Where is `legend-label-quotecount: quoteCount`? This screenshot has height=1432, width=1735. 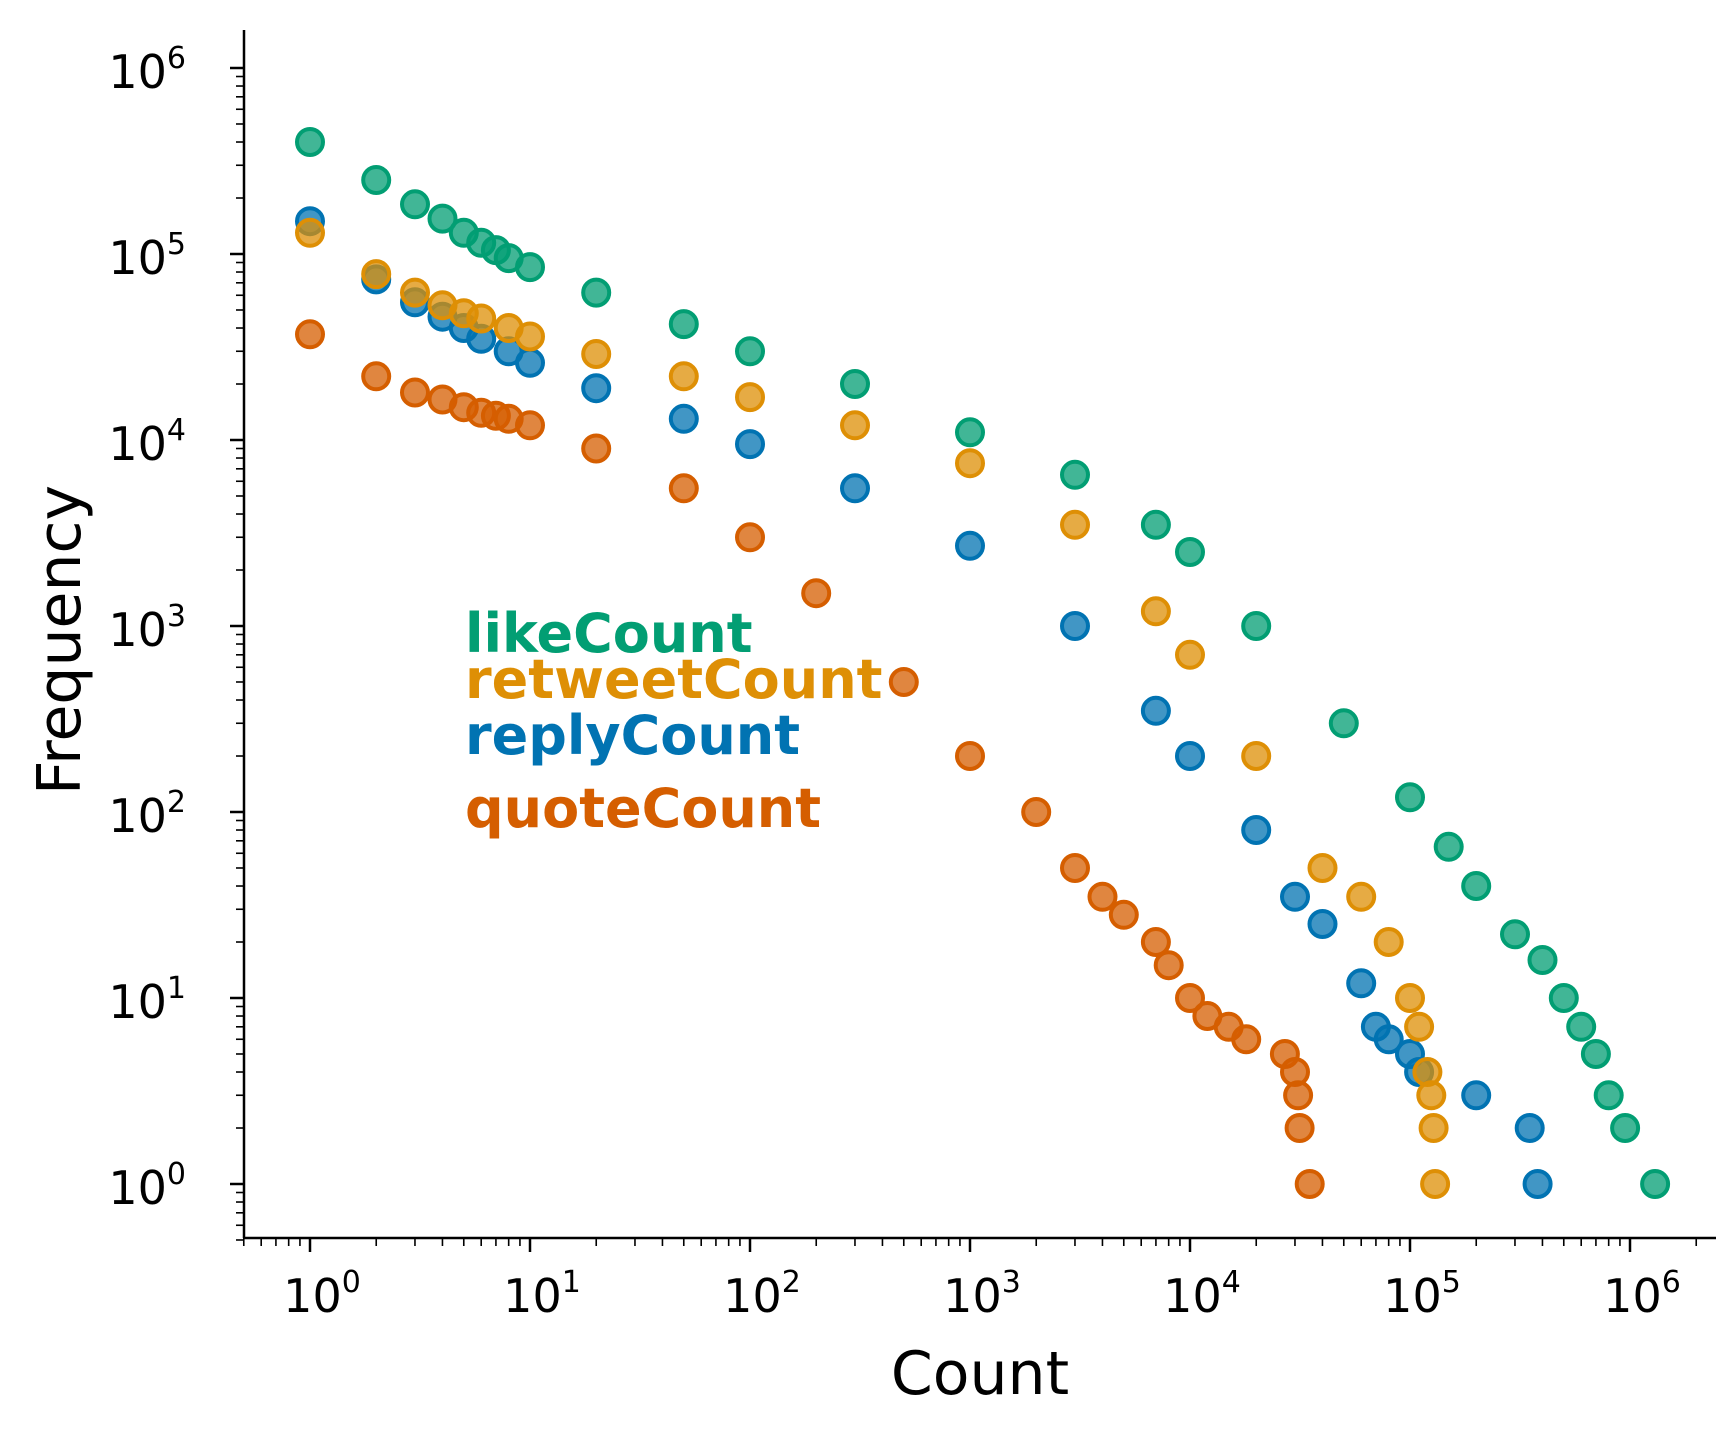
legend-label-quotecount: quoteCount is located at coordinates (643, 808).